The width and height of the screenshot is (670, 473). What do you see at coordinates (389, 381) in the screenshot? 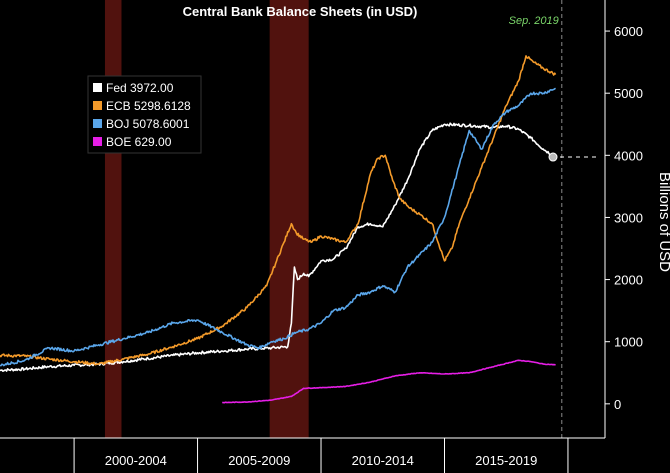
I see `series-line-boe` at bounding box center [389, 381].